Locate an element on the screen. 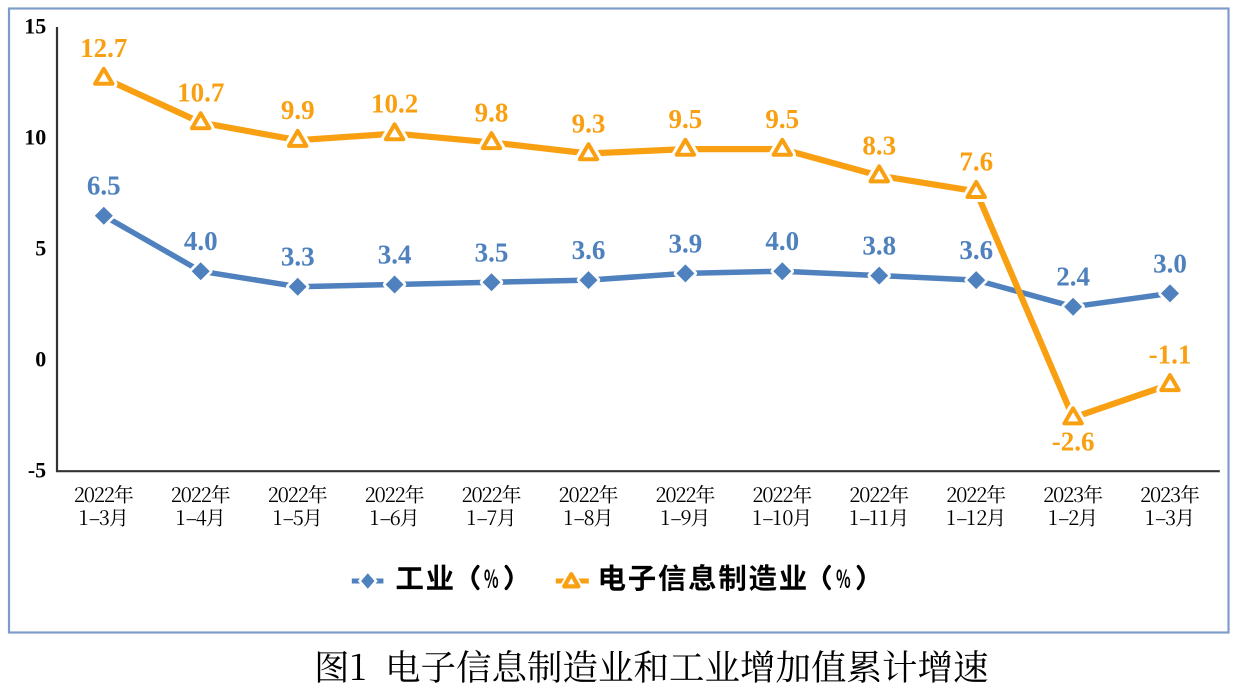 The height and width of the screenshot is (696, 1238). svg-text: 3.8 is located at coordinates (879, 246).